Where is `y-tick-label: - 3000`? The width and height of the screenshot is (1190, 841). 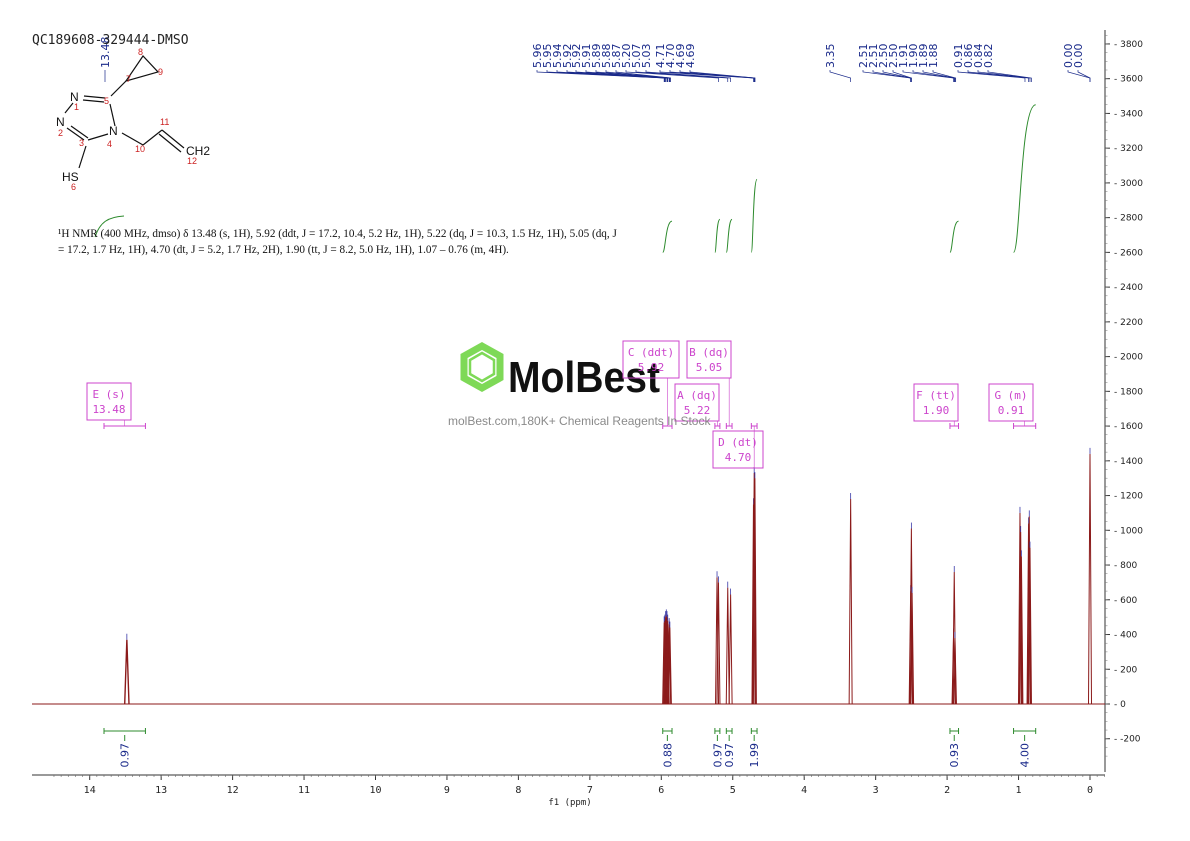 y-tick-label: - 3000 is located at coordinates (1128, 184).